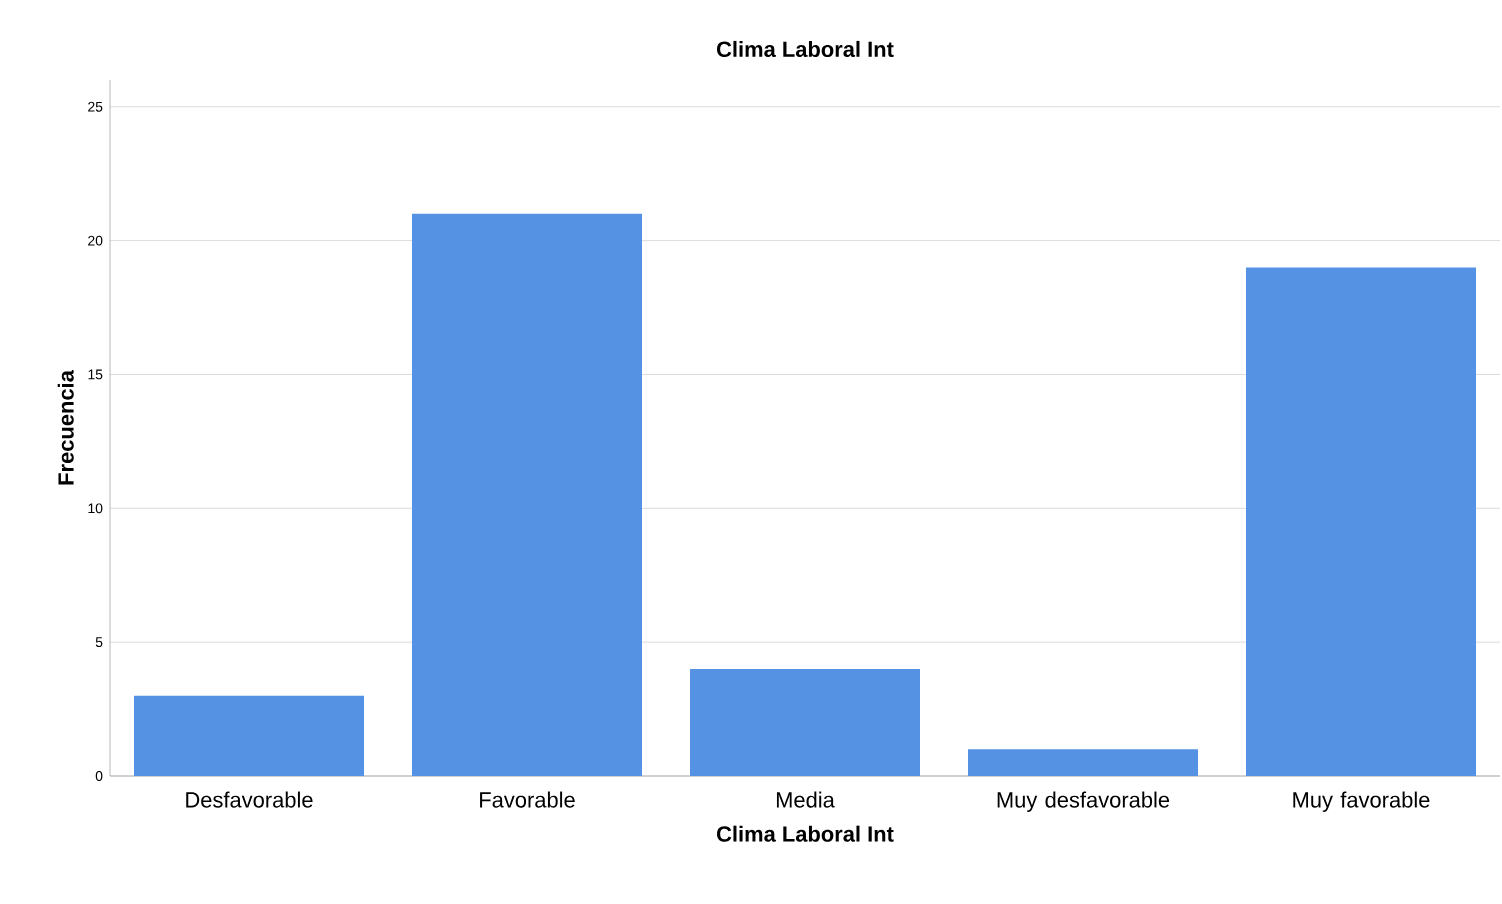 The image size is (1502, 904). Describe the element at coordinates (805, 833) in the screenshot. I see `x-axis-title: Clima Laboral Int` at that location.